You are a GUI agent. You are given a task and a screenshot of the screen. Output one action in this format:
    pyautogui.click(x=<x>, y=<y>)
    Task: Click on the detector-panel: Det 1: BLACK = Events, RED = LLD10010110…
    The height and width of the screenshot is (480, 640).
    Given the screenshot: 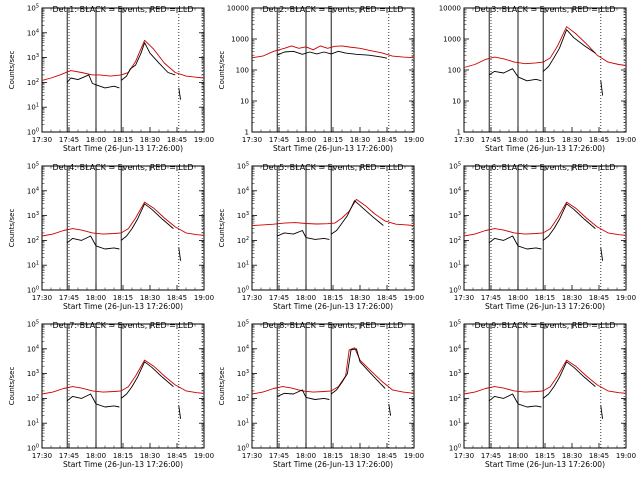 What is the action you would take?
    pyautogui.click(x=111, y=79)
    